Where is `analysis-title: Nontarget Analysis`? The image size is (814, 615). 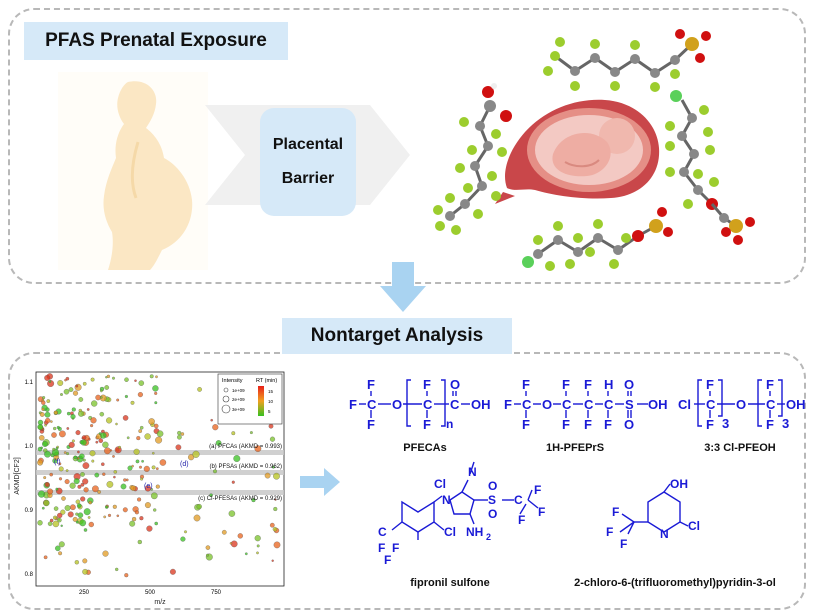
analysis-title: Nontarget Analysis is located at coordinates (397, 336).